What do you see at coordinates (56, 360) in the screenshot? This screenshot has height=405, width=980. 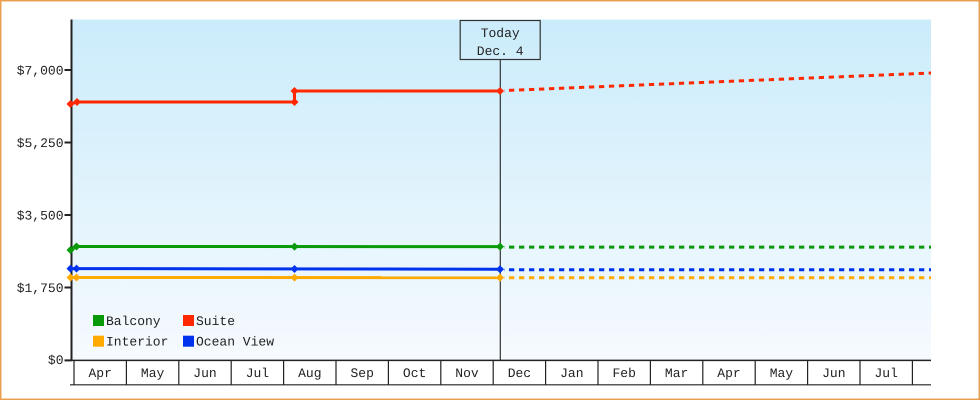 I see `svg-text: $0` at bounding box center [56, 360].